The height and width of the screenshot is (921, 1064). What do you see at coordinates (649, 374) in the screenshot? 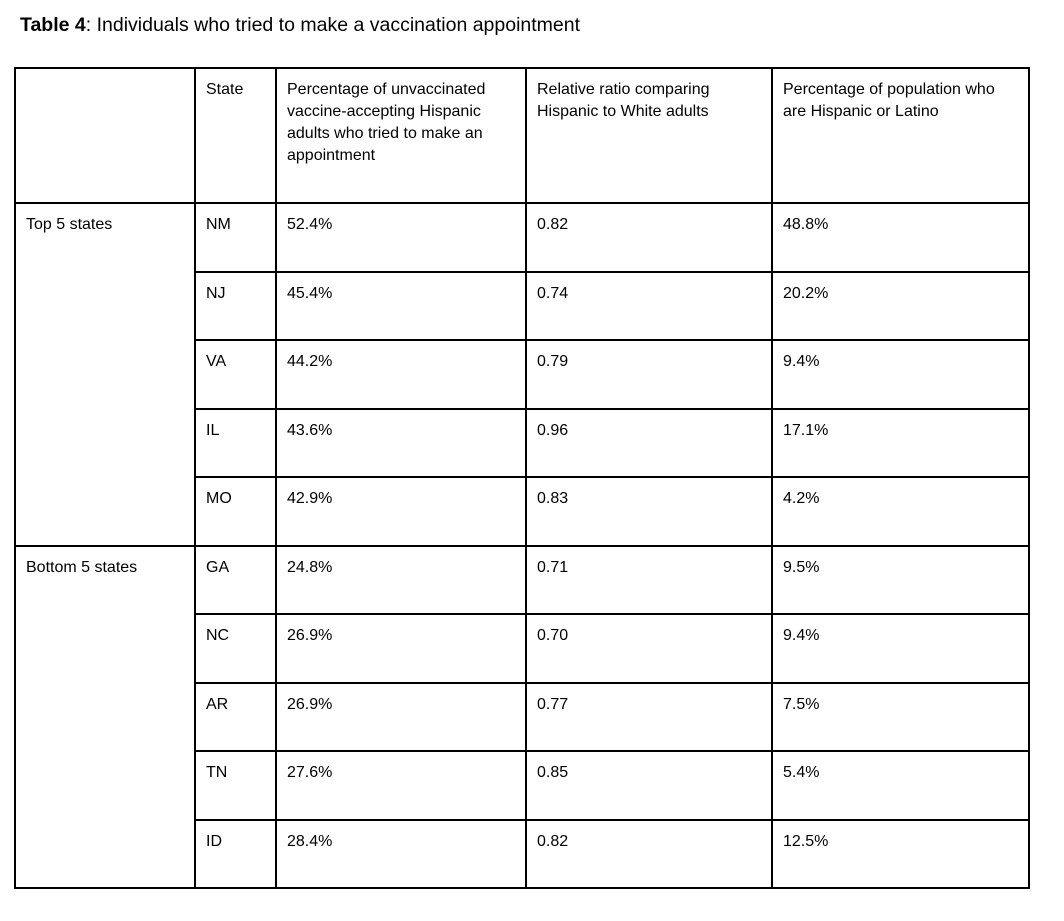
I see `ratio-cell: 0.79` at bounding box center [649, 374].